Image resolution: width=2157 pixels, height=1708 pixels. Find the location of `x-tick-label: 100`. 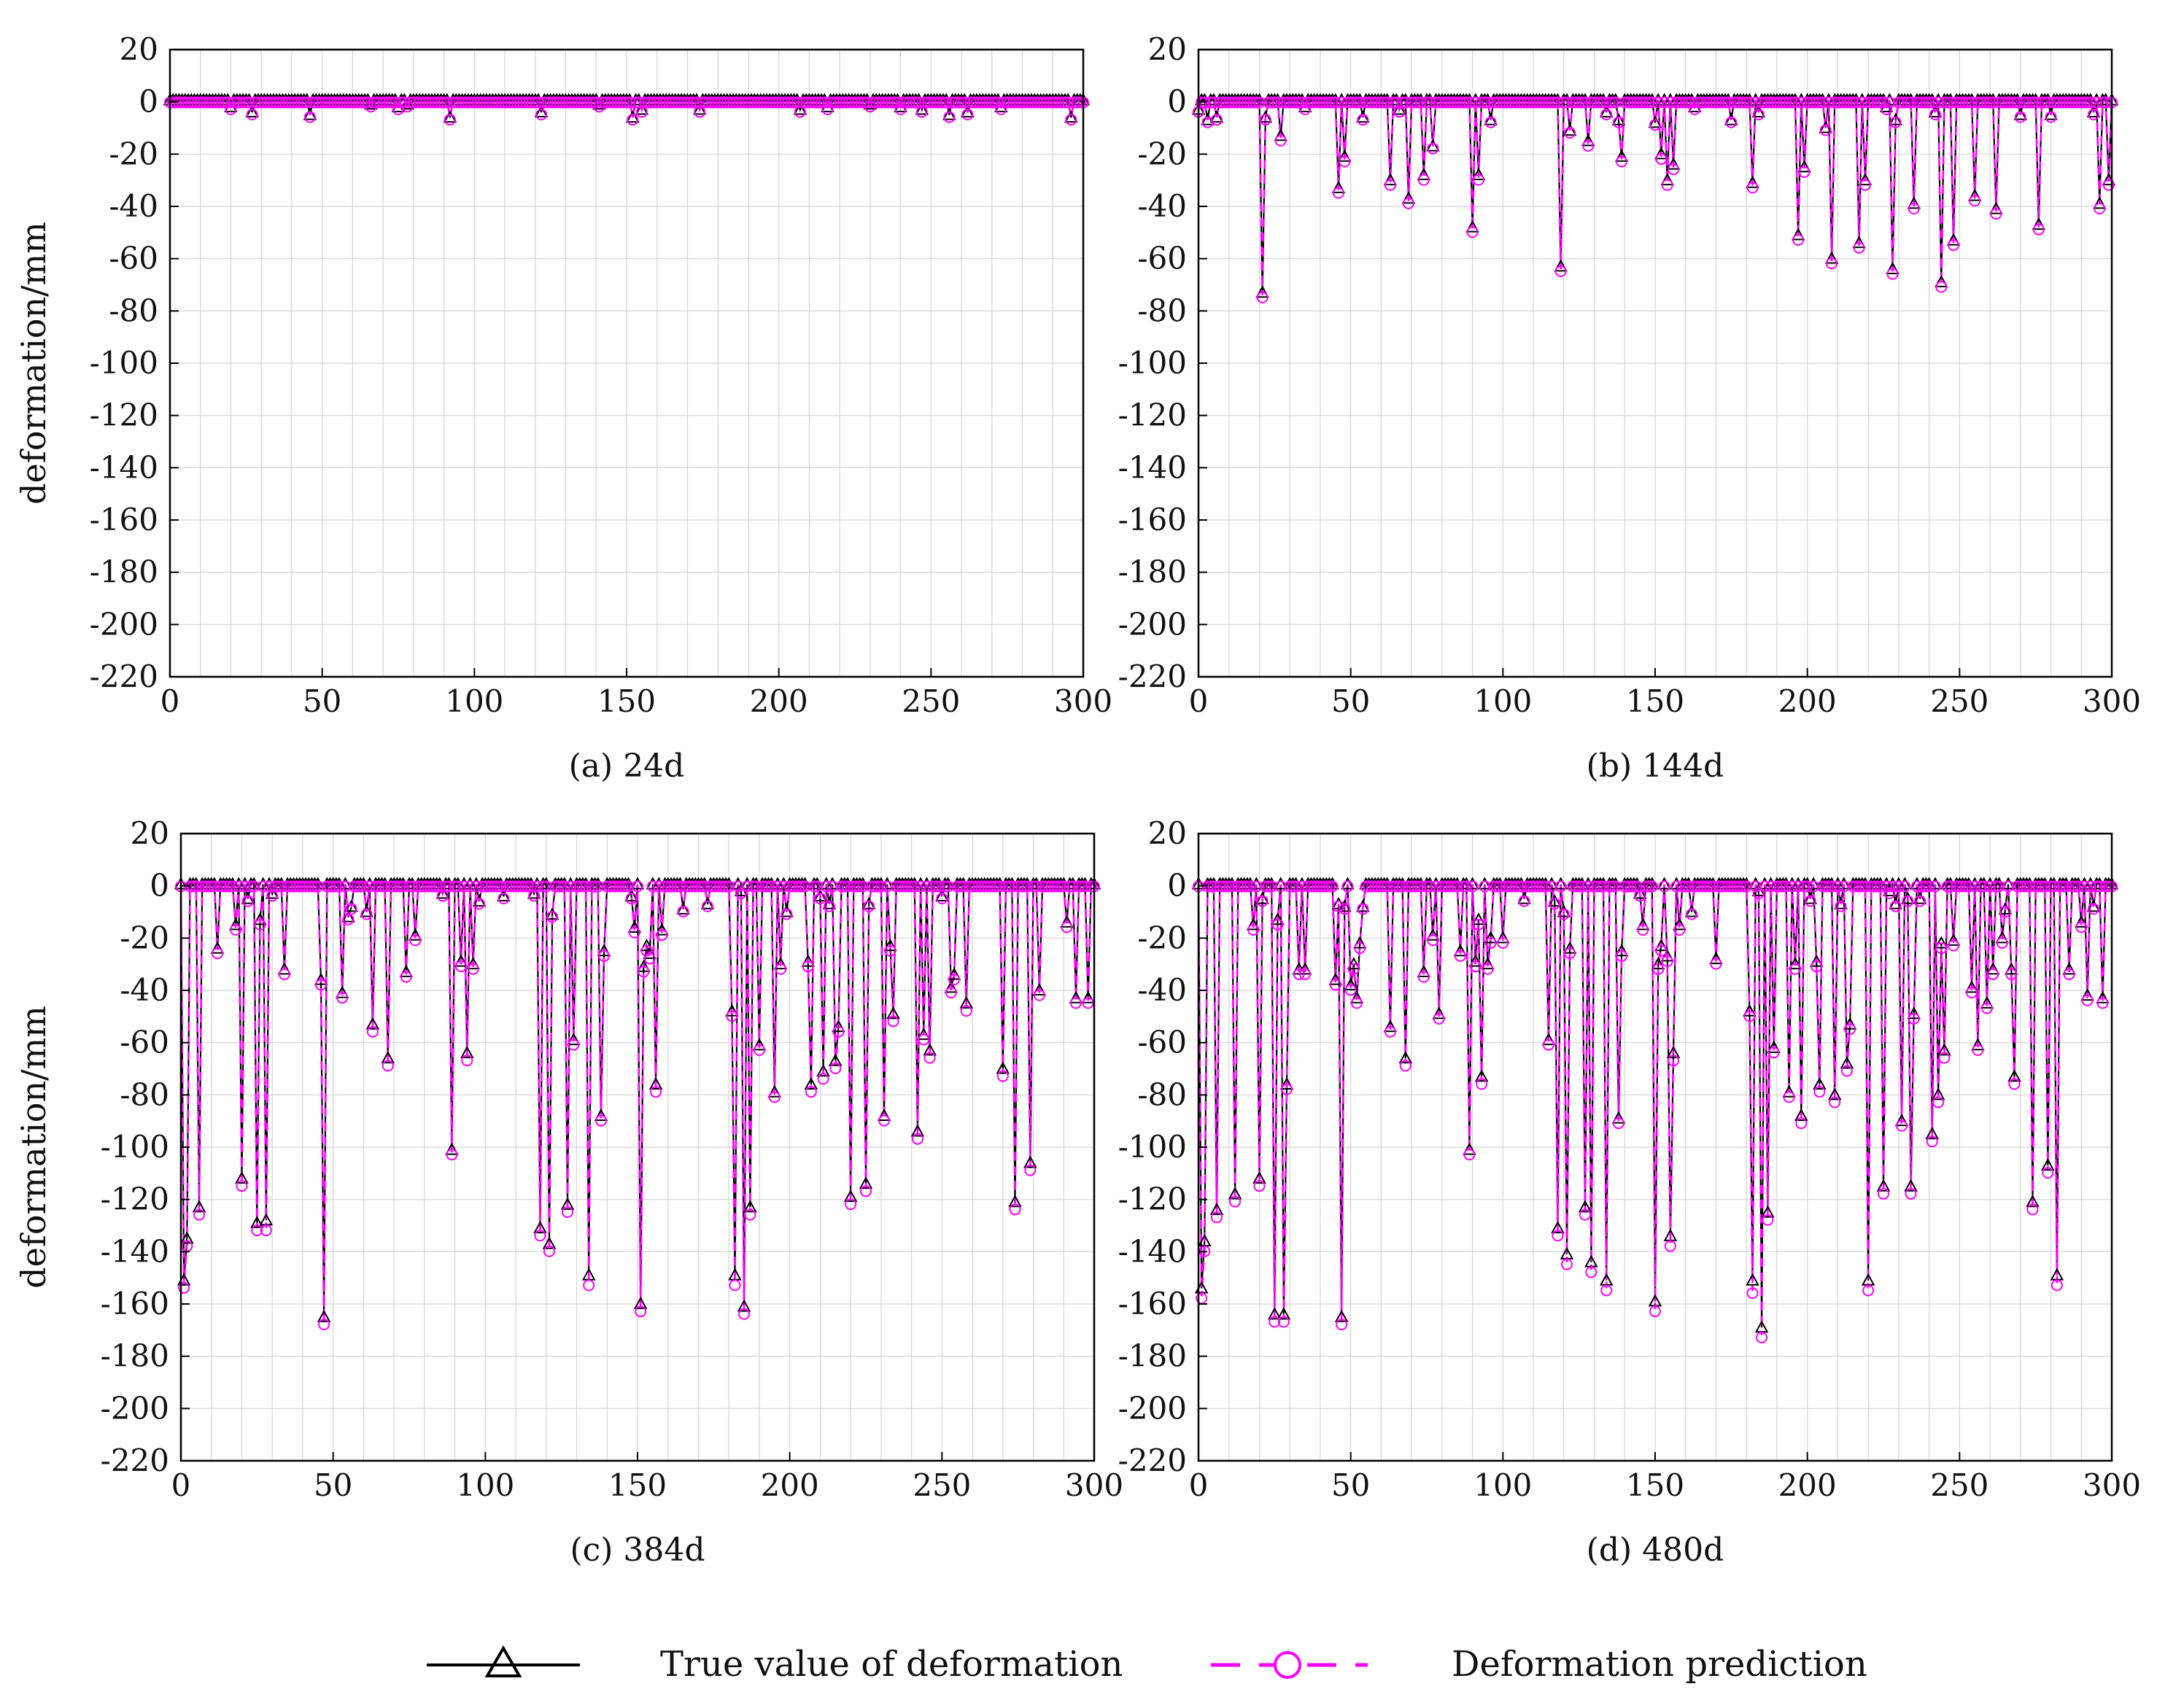

x-tick-label: 100 is located at coordinates (1503, 1485).